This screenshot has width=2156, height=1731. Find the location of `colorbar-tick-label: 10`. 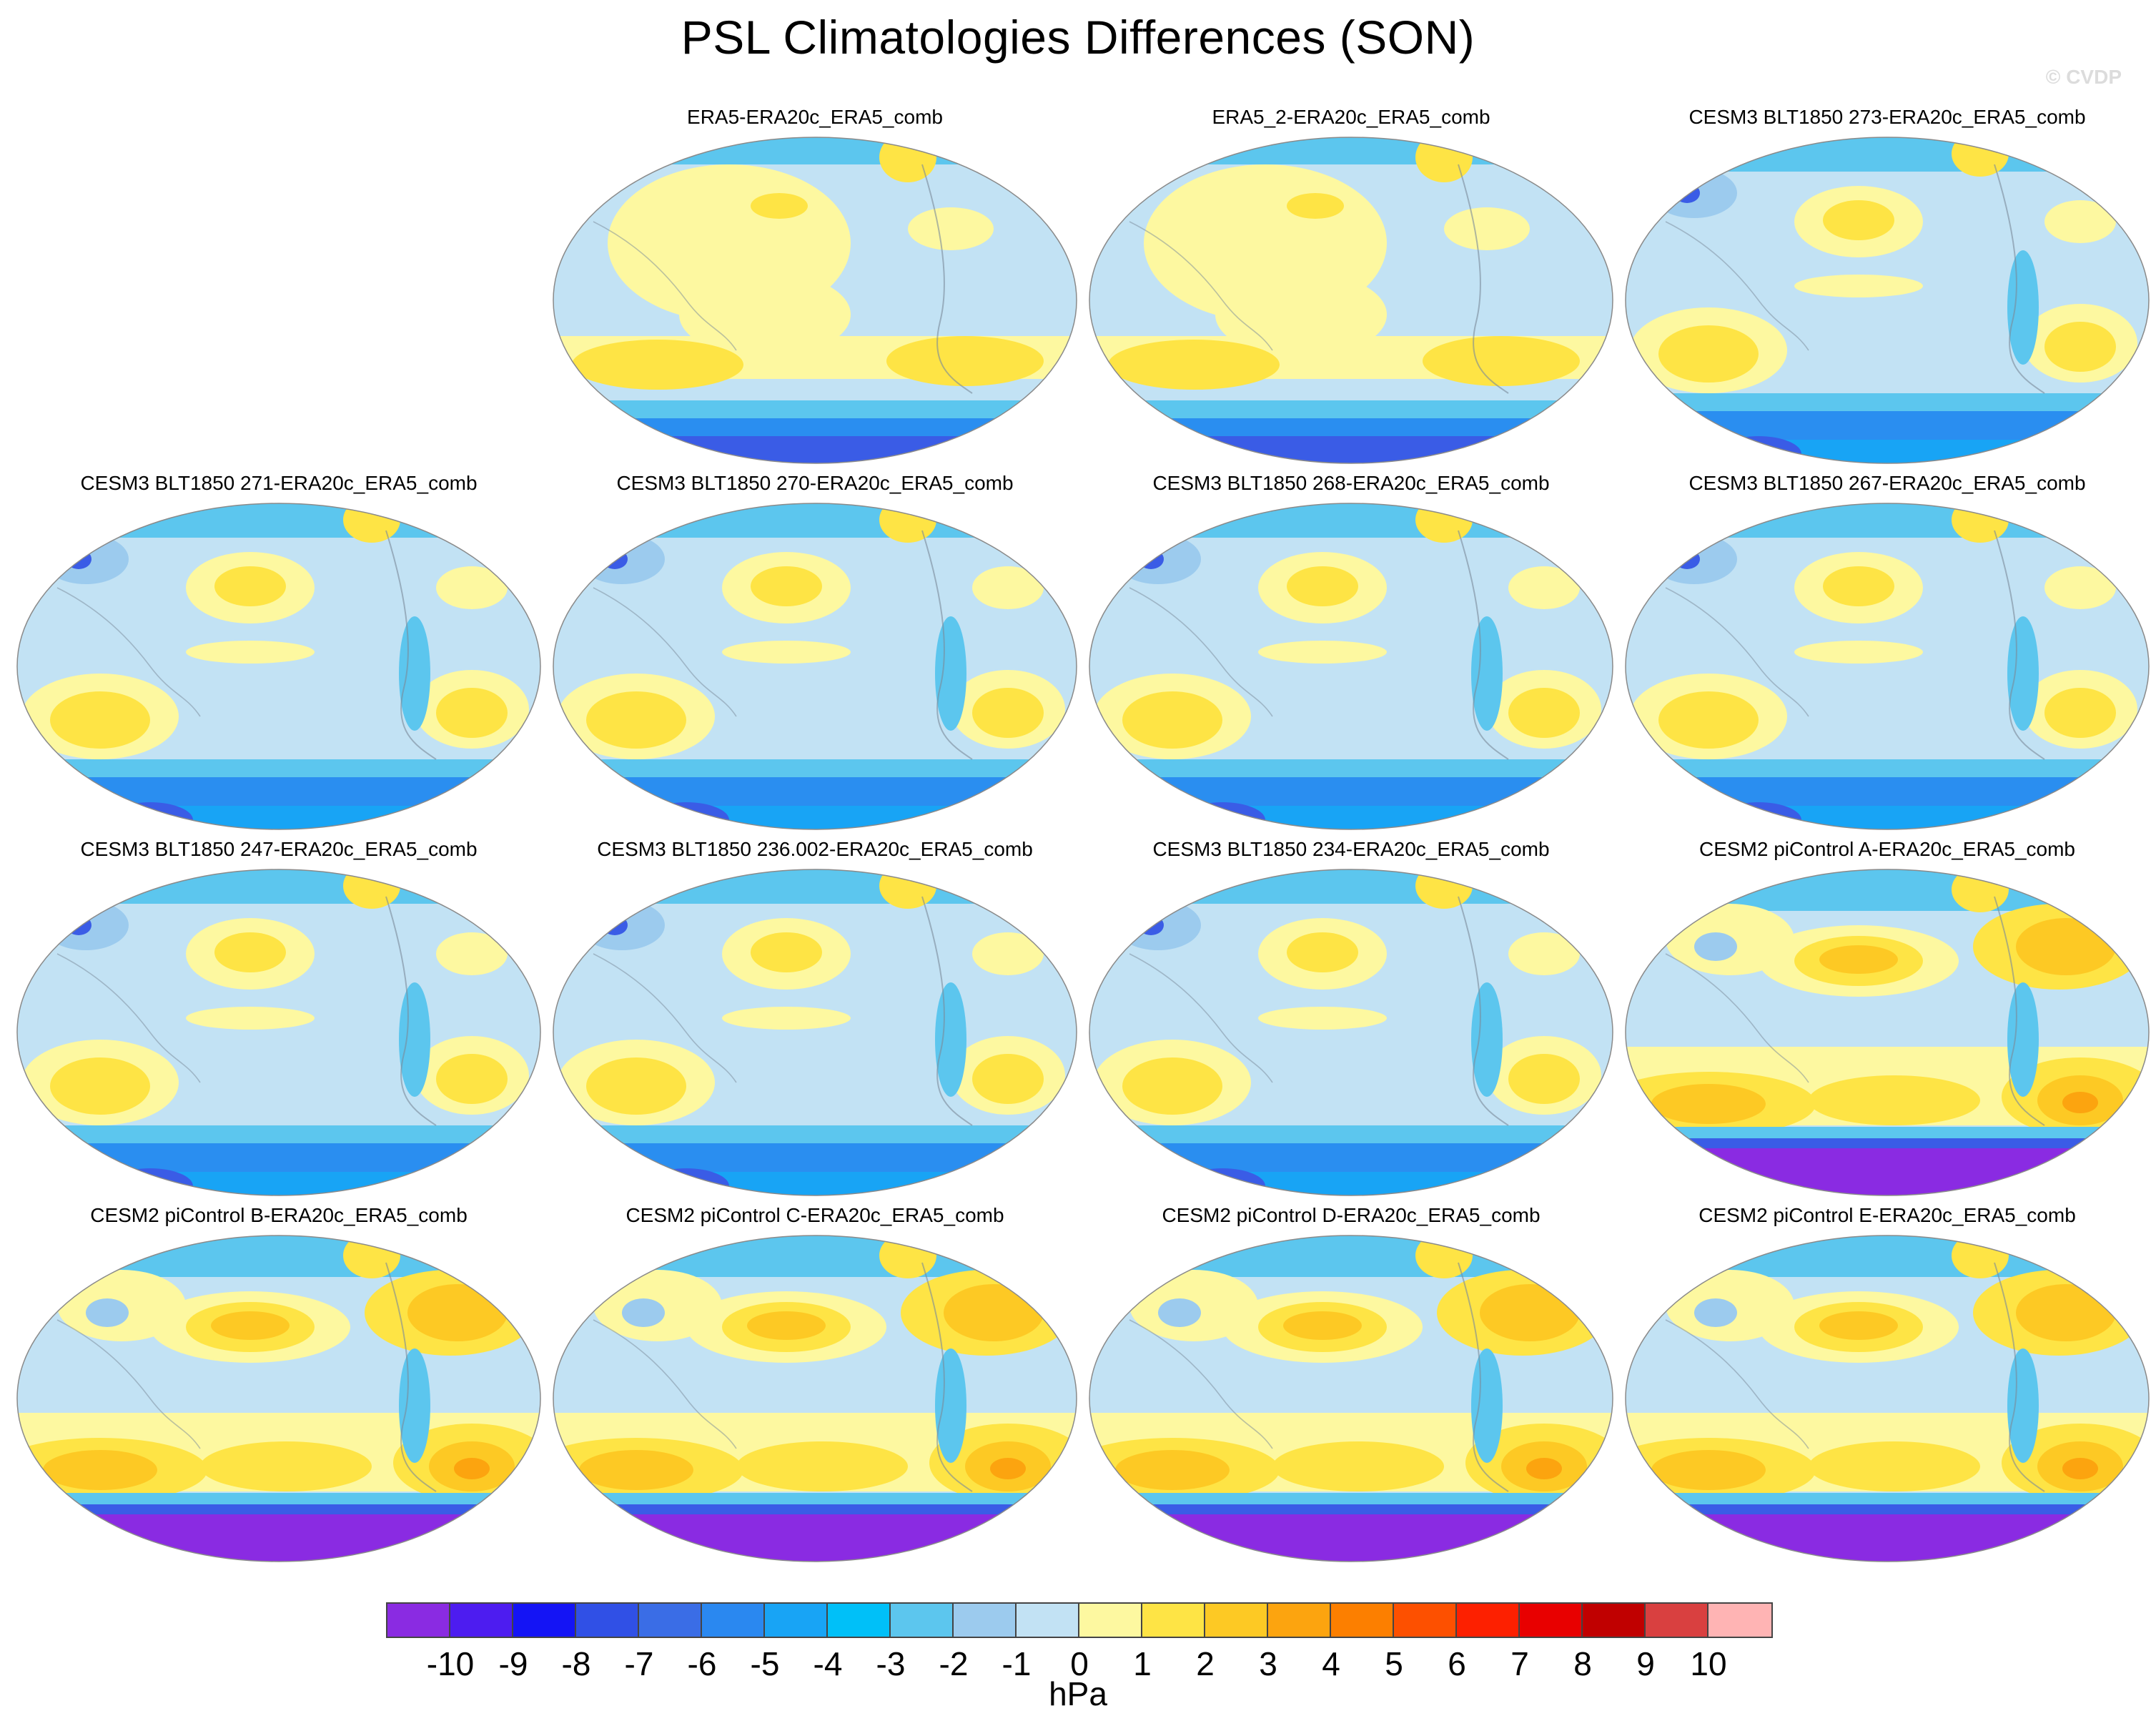

colorbar-tick-label: 10 is located at coordinates (1708, 1663).